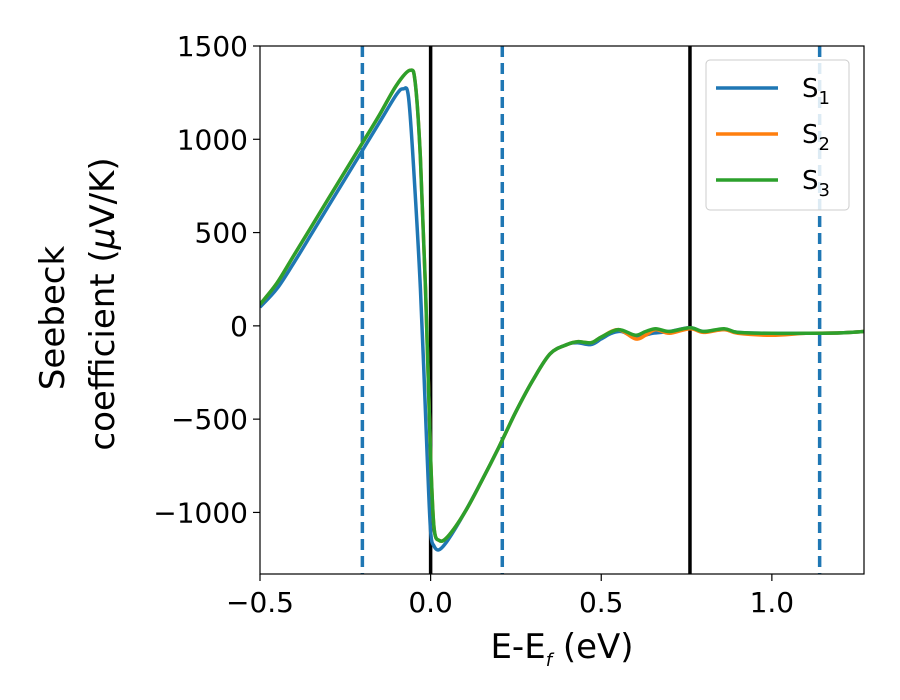  What do you see at coordinates (430, 602) in the screenshot?
I see `x-tick-label: 0.0` at bounding box center [430, 602].